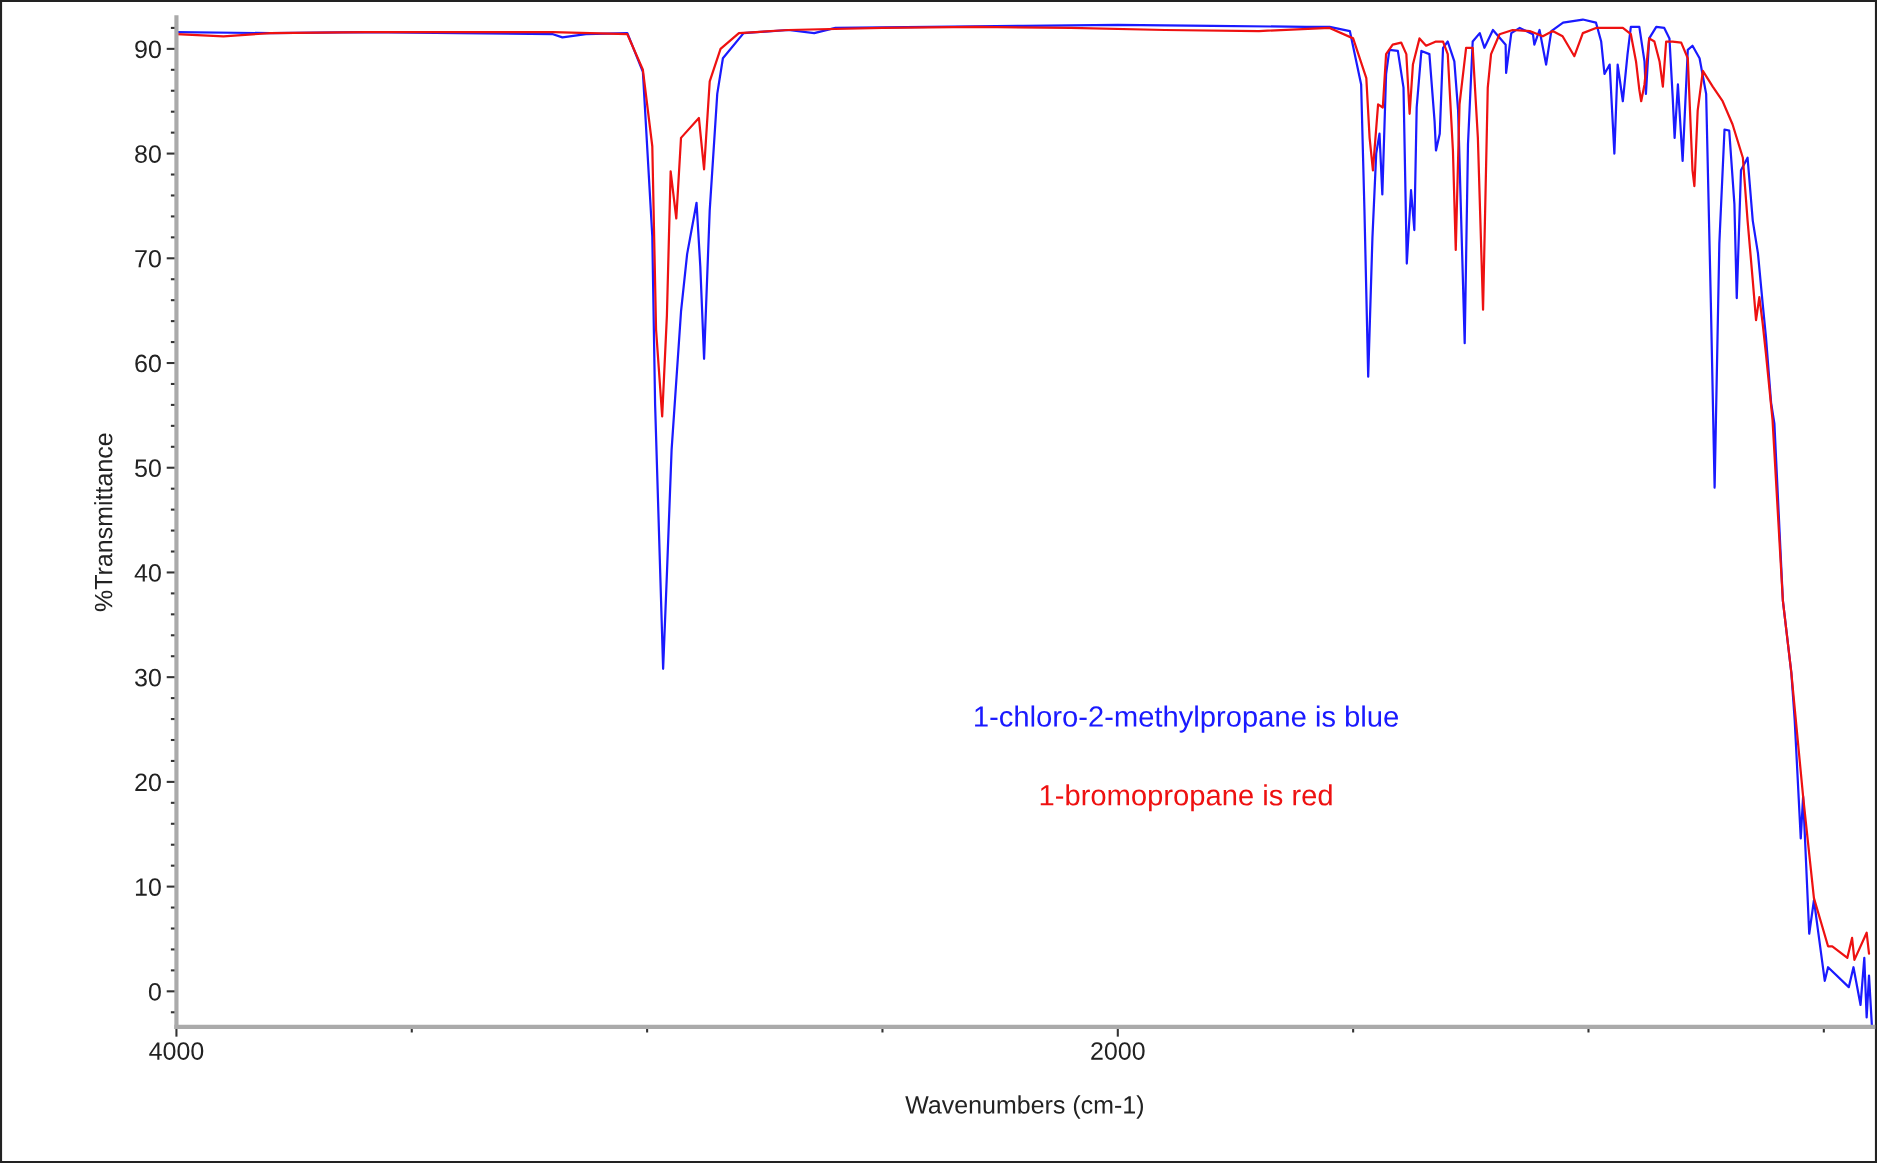  What do you see at coordinates (148, 258) in the screenshot?
I see `y-tick-label: 70` at bounding box center [148, 258].